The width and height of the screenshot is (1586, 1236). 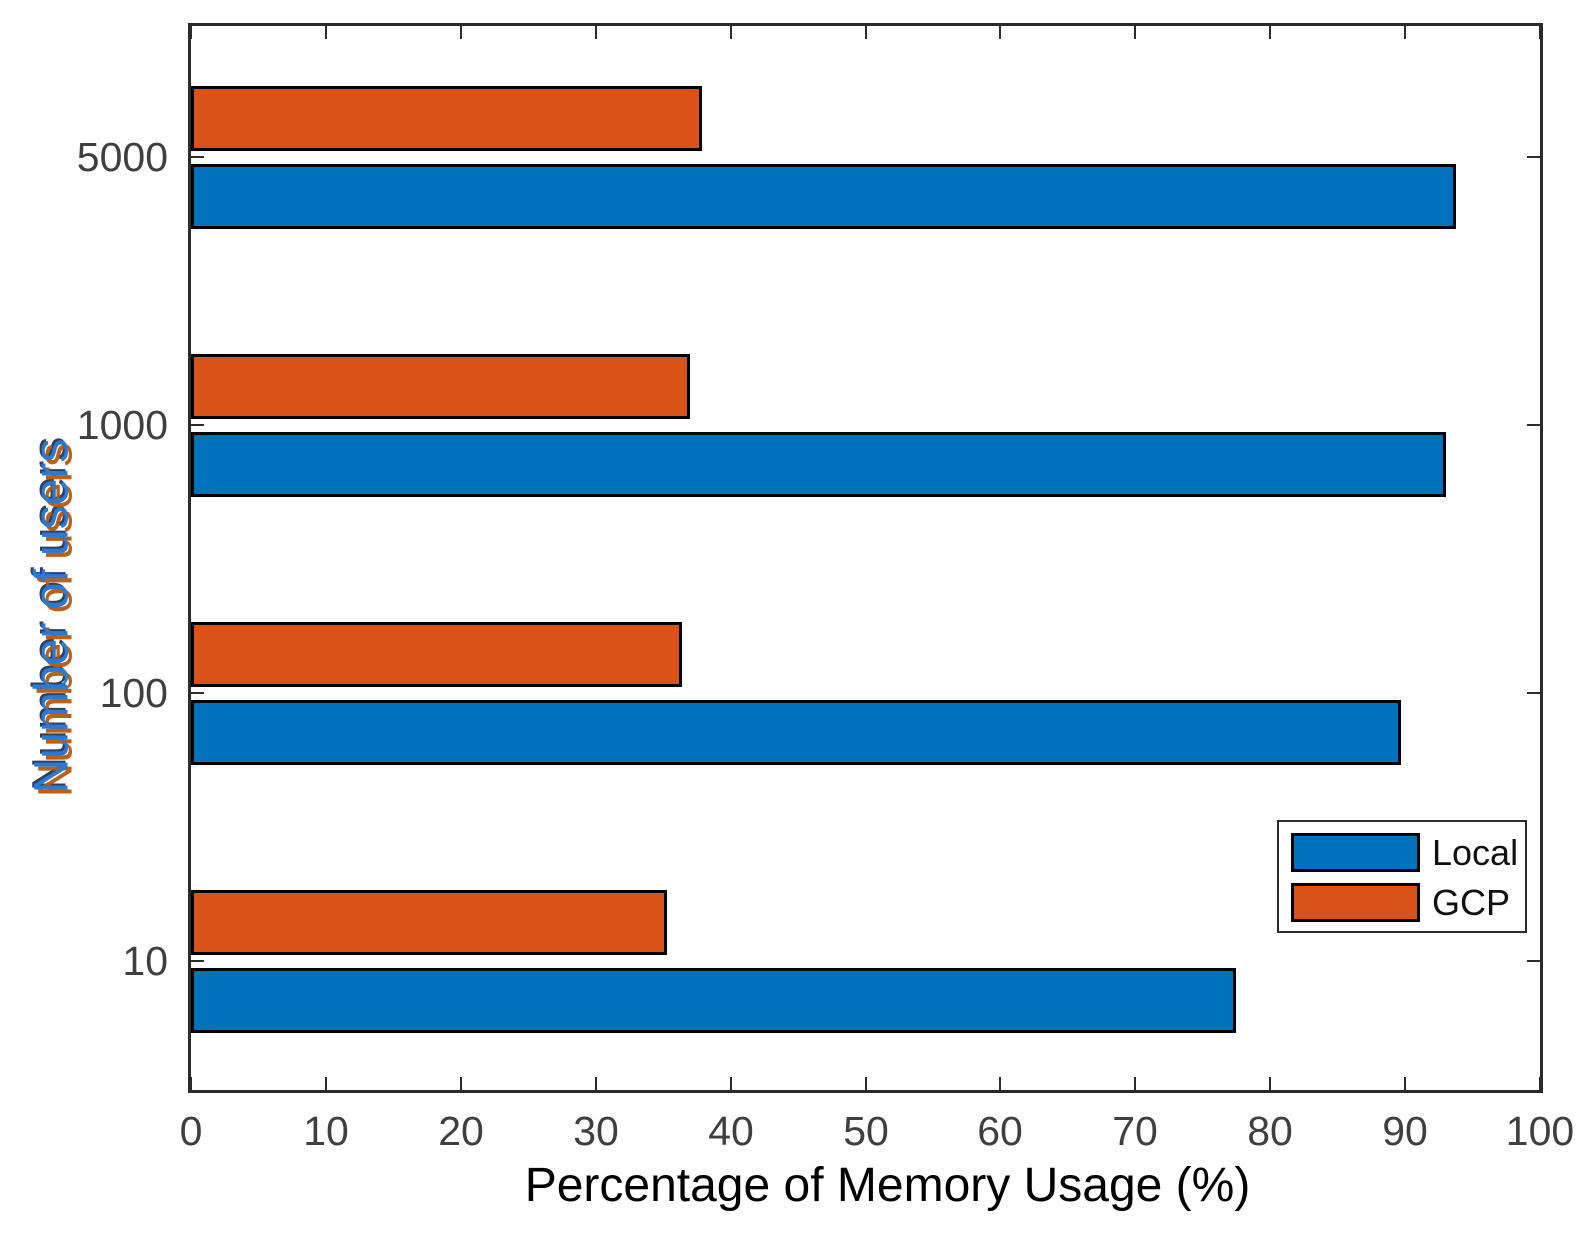 I want to click on legend-label-local: Local, so click(x=1475, y=852).